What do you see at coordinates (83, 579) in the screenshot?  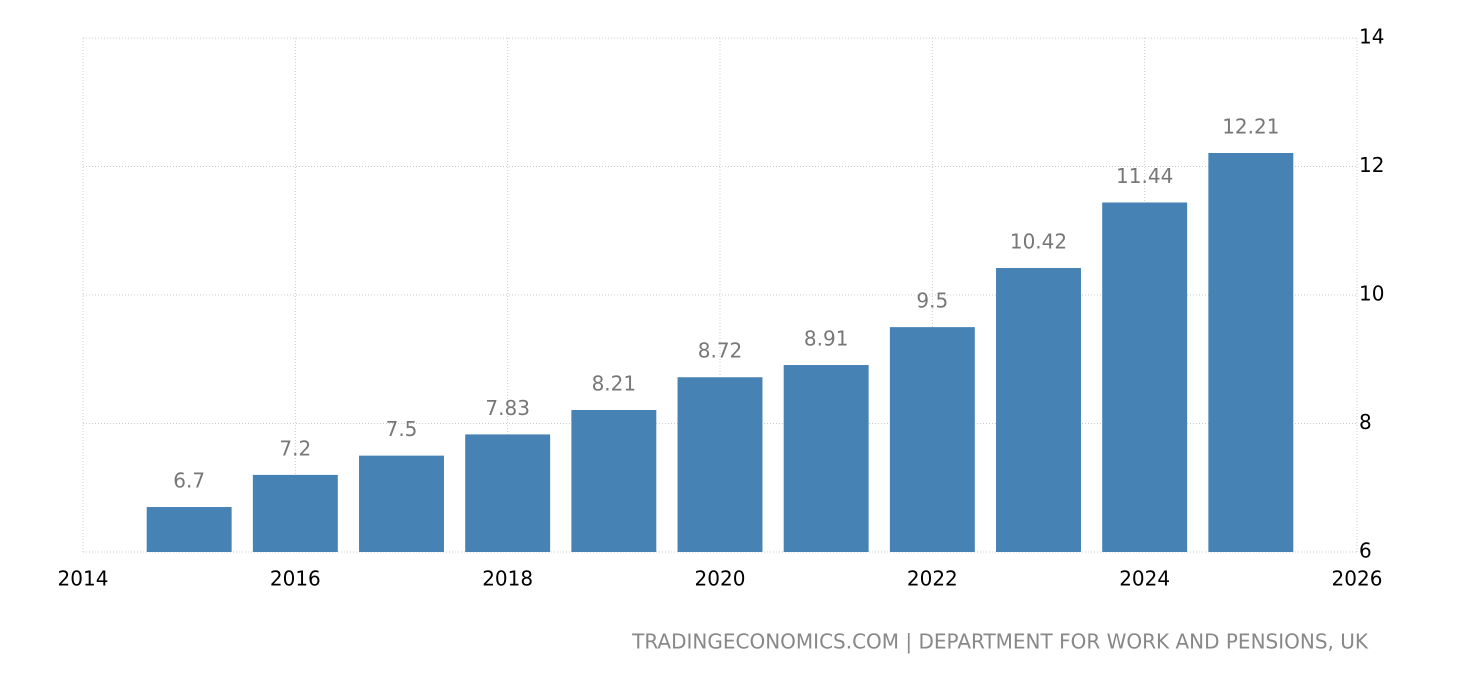 I see `x-tick-label: 2014` at bounding box center [83, 579].